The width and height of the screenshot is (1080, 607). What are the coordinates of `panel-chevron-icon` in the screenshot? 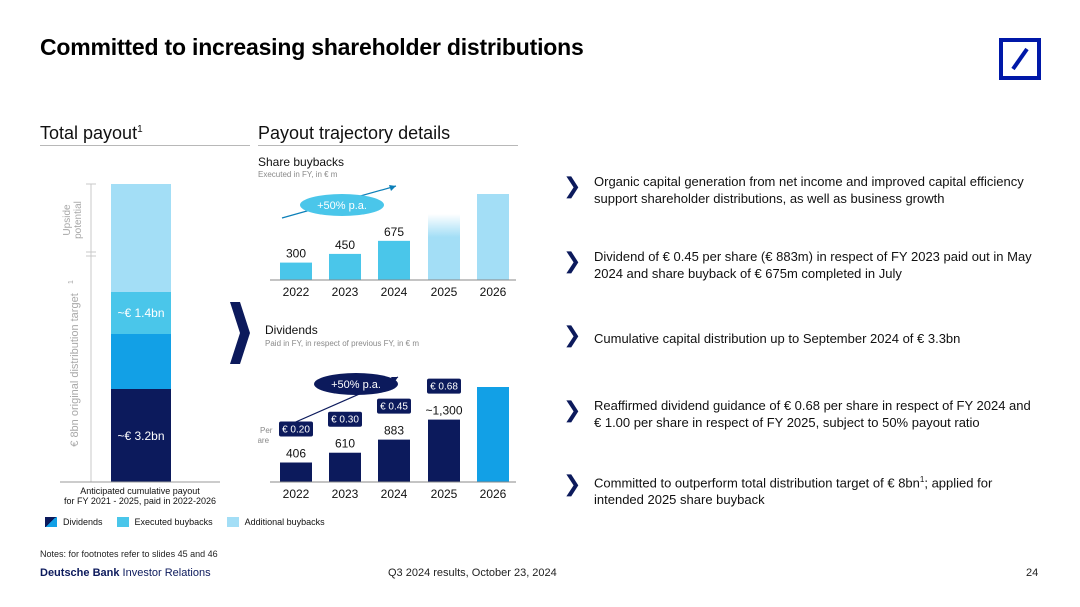 It's located at (240, 333).